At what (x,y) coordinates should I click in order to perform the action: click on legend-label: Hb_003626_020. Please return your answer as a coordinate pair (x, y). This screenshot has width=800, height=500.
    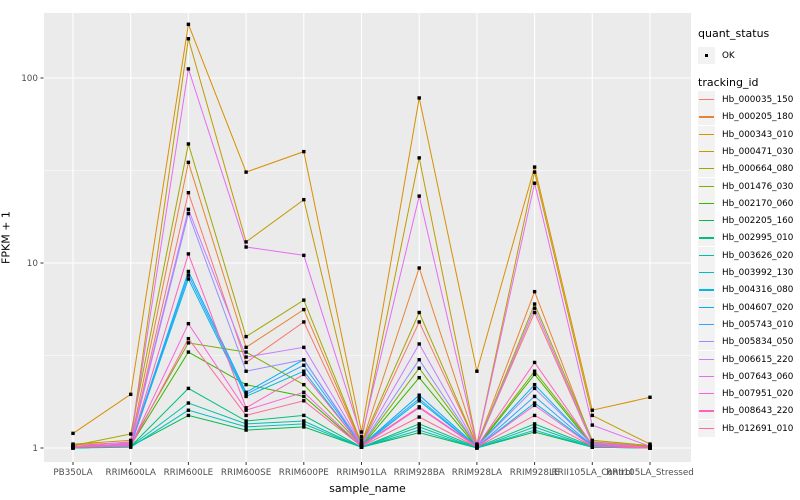
    Looking at the image, I should click on (758, 255).